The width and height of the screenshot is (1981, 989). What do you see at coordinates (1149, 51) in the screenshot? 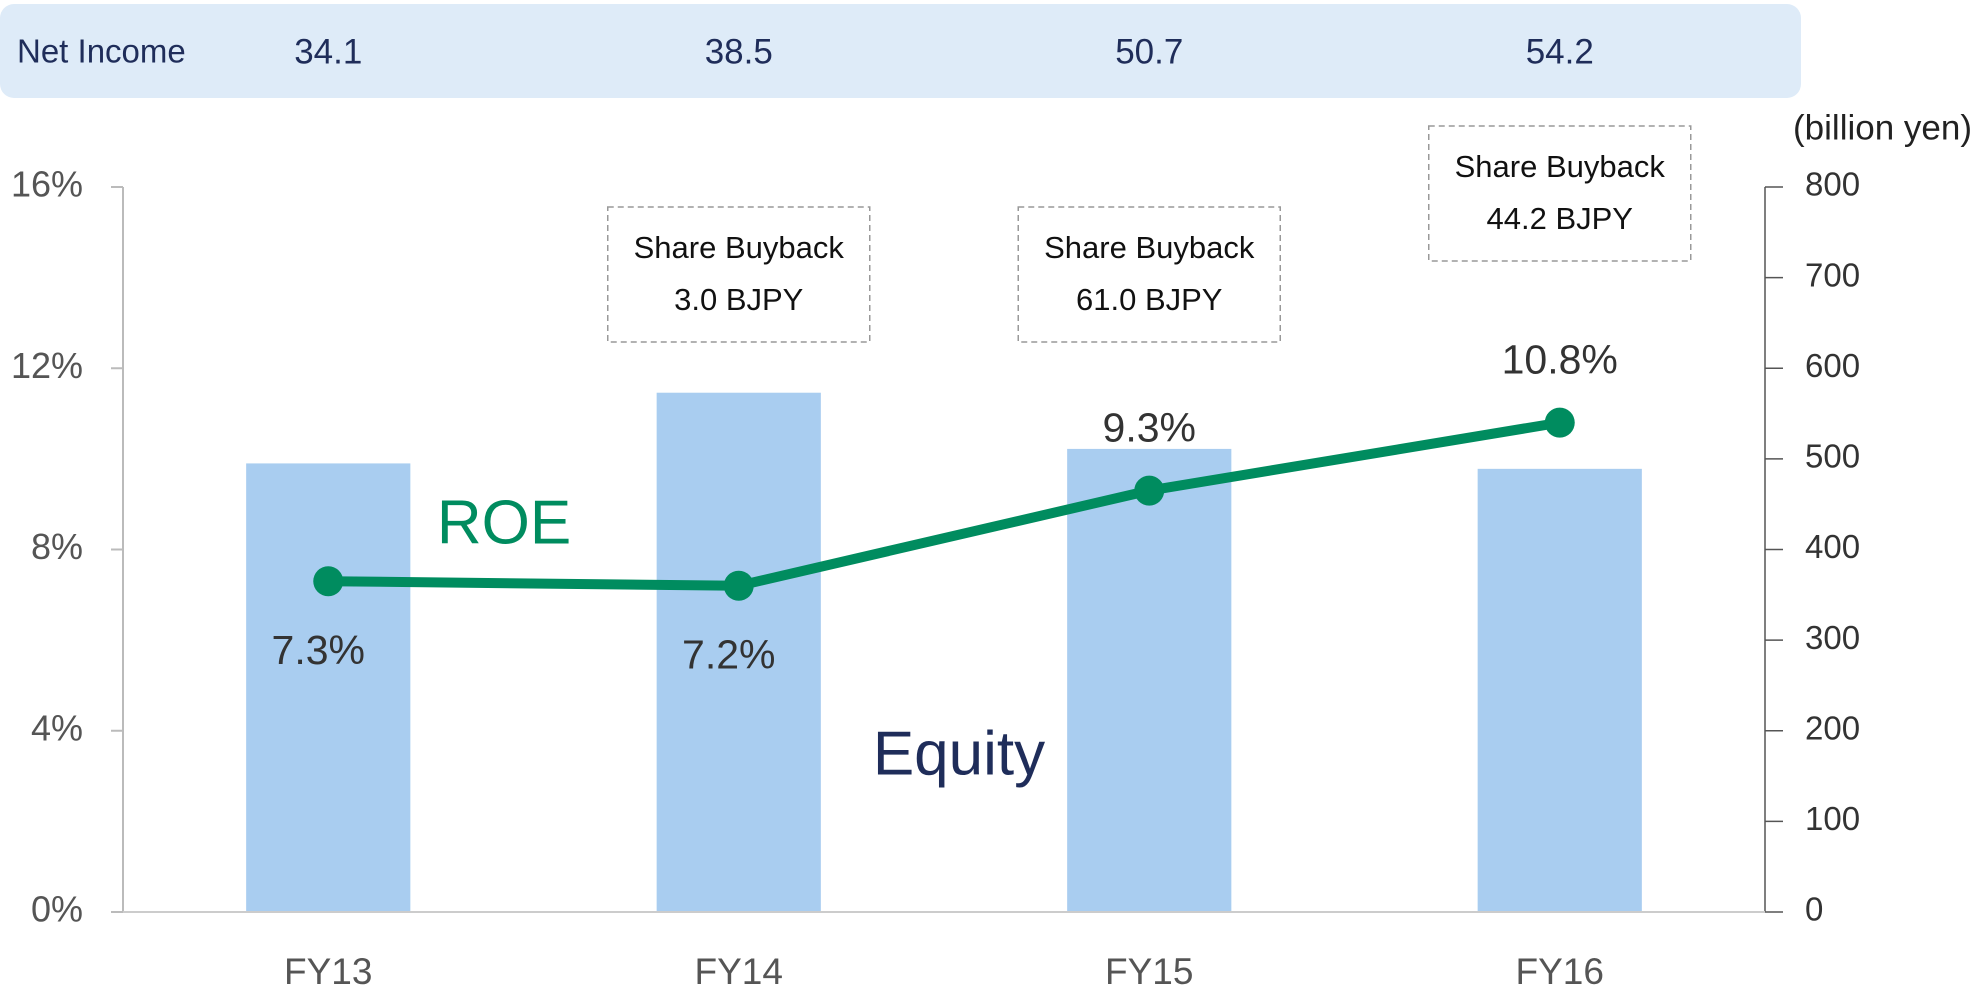
I see `net-income-value: 50.7` at bounding box center [1149, 51].